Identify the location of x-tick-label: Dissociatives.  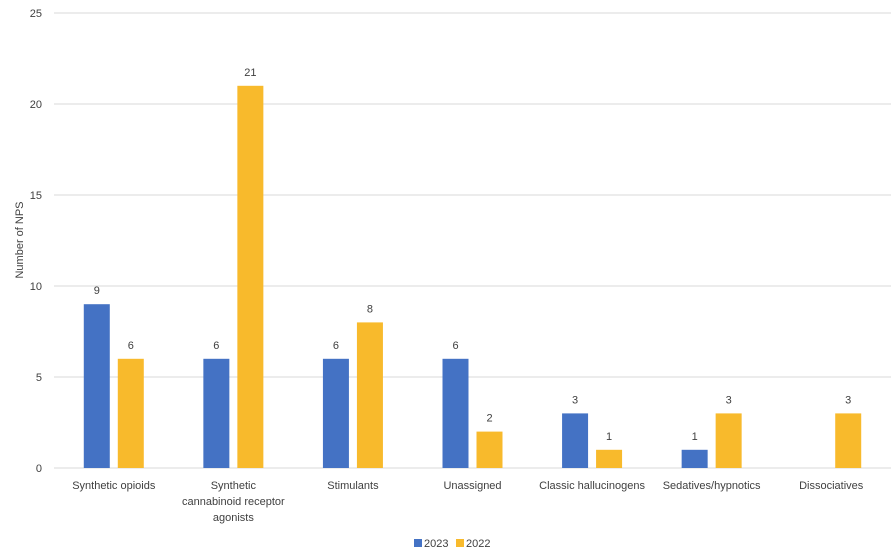
(831, 486).